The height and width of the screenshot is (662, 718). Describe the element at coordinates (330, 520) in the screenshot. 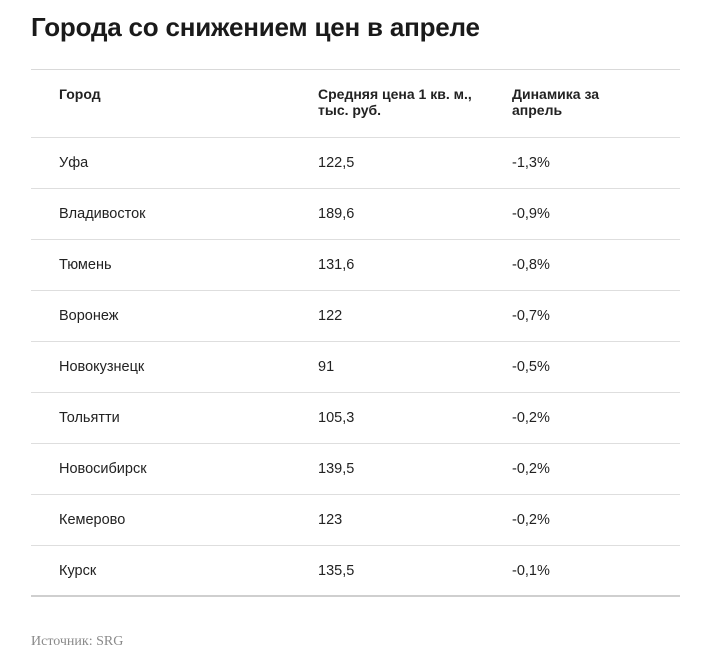

I see `price-cell: 123` at that location.